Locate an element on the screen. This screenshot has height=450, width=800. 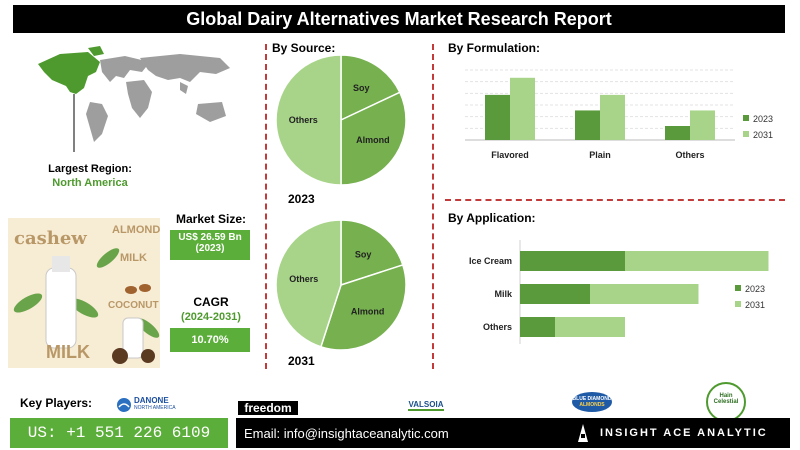
coconut-label: COCONUT is located at coordinates (133, 305).